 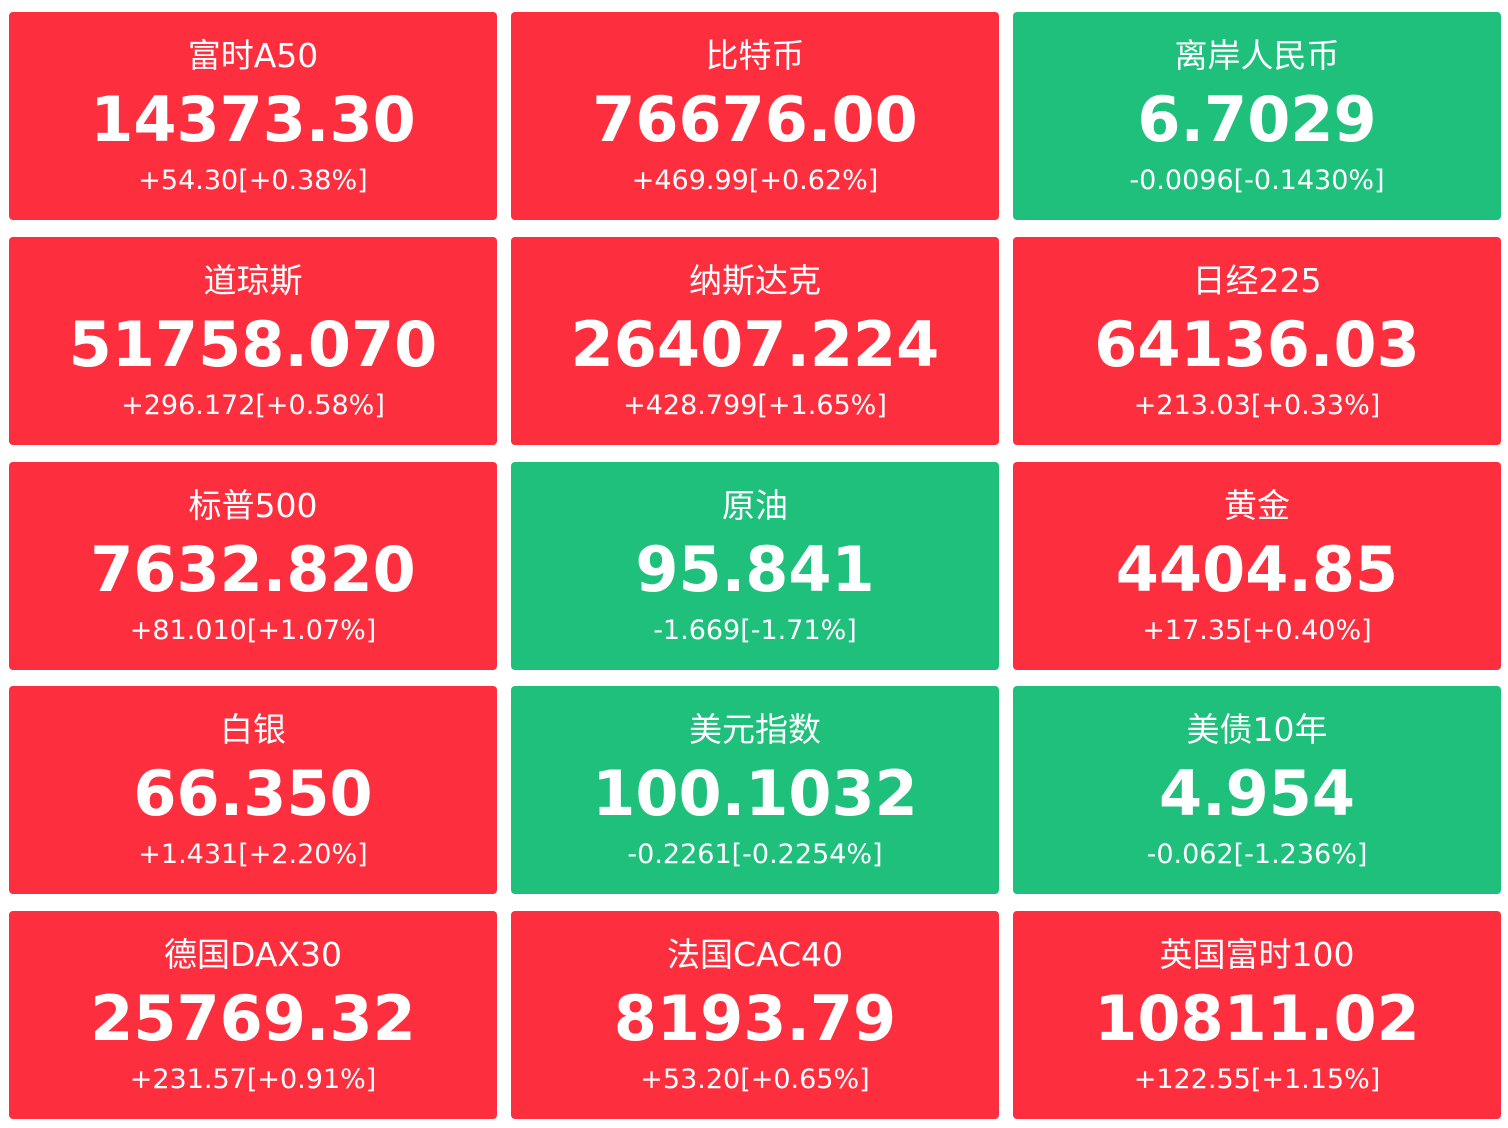 I want to click on quote-price: 7632.820, so click(x=253, y=569).